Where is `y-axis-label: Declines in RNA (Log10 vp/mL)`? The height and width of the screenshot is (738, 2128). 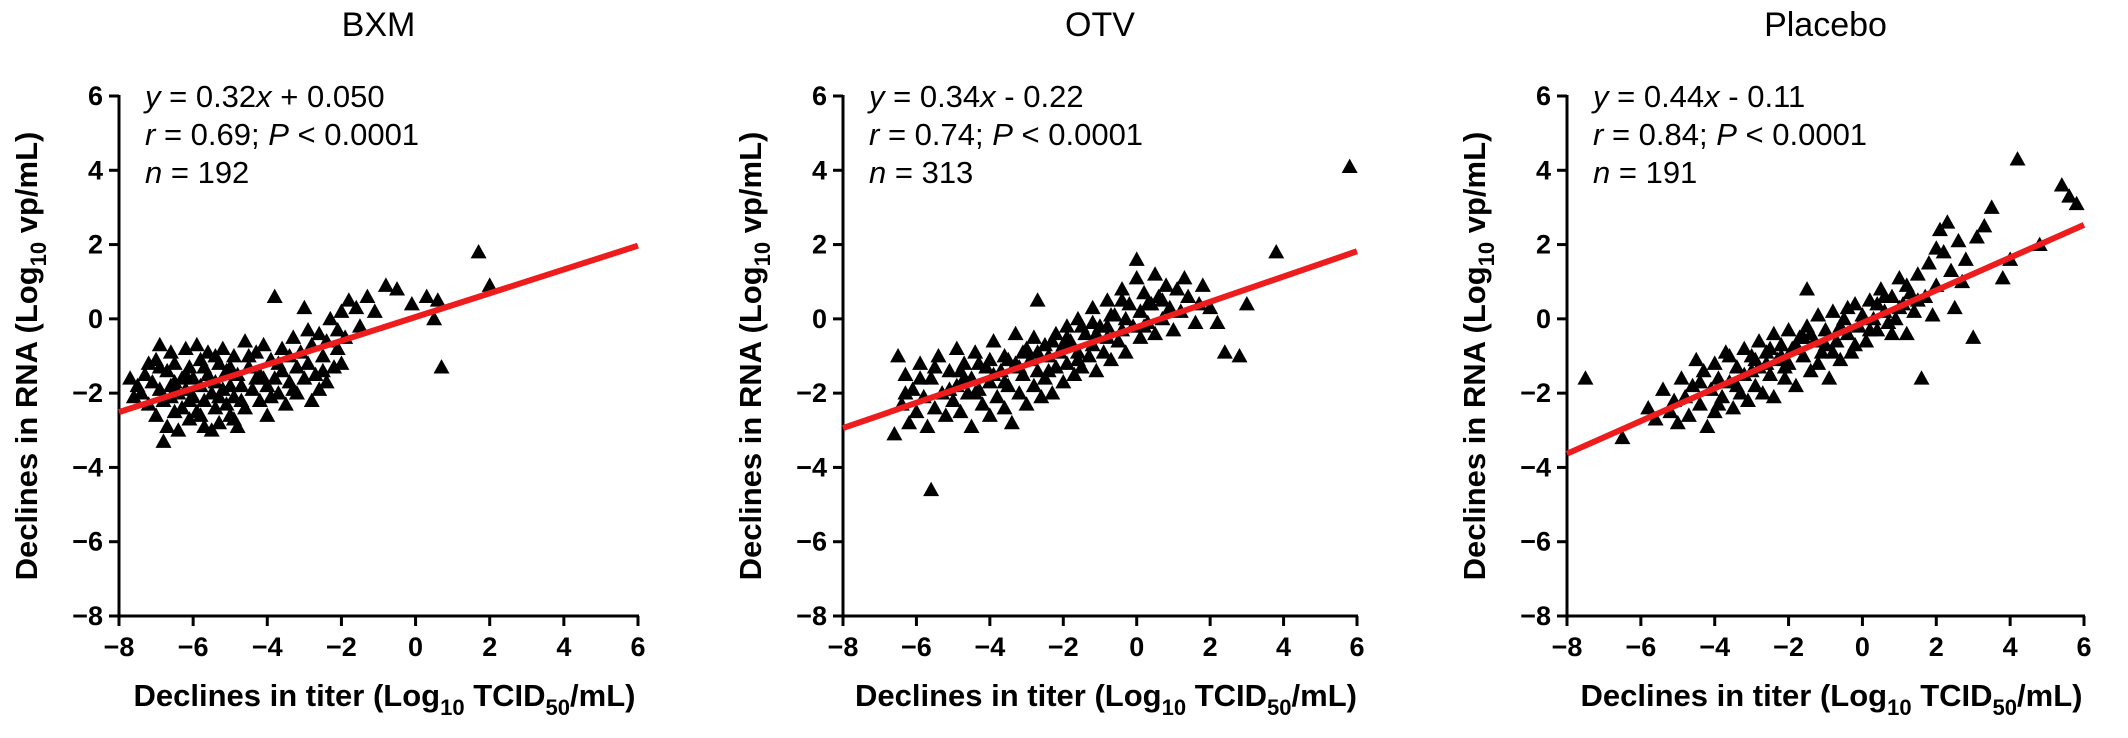 y-axis-label: Declines in RNA (Log10 vp/mL) is located at coordinates (30, 356).